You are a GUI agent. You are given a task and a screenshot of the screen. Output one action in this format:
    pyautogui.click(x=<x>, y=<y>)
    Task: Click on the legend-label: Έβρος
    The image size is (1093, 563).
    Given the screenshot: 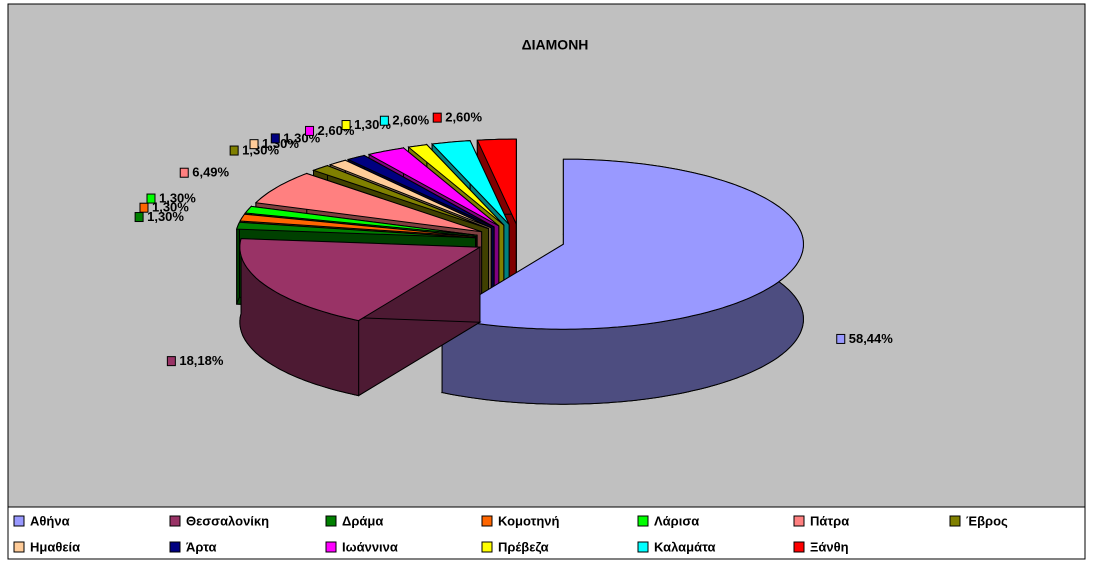 What is the action you would take?
    pyautogui.click(x=987, y=520)
    